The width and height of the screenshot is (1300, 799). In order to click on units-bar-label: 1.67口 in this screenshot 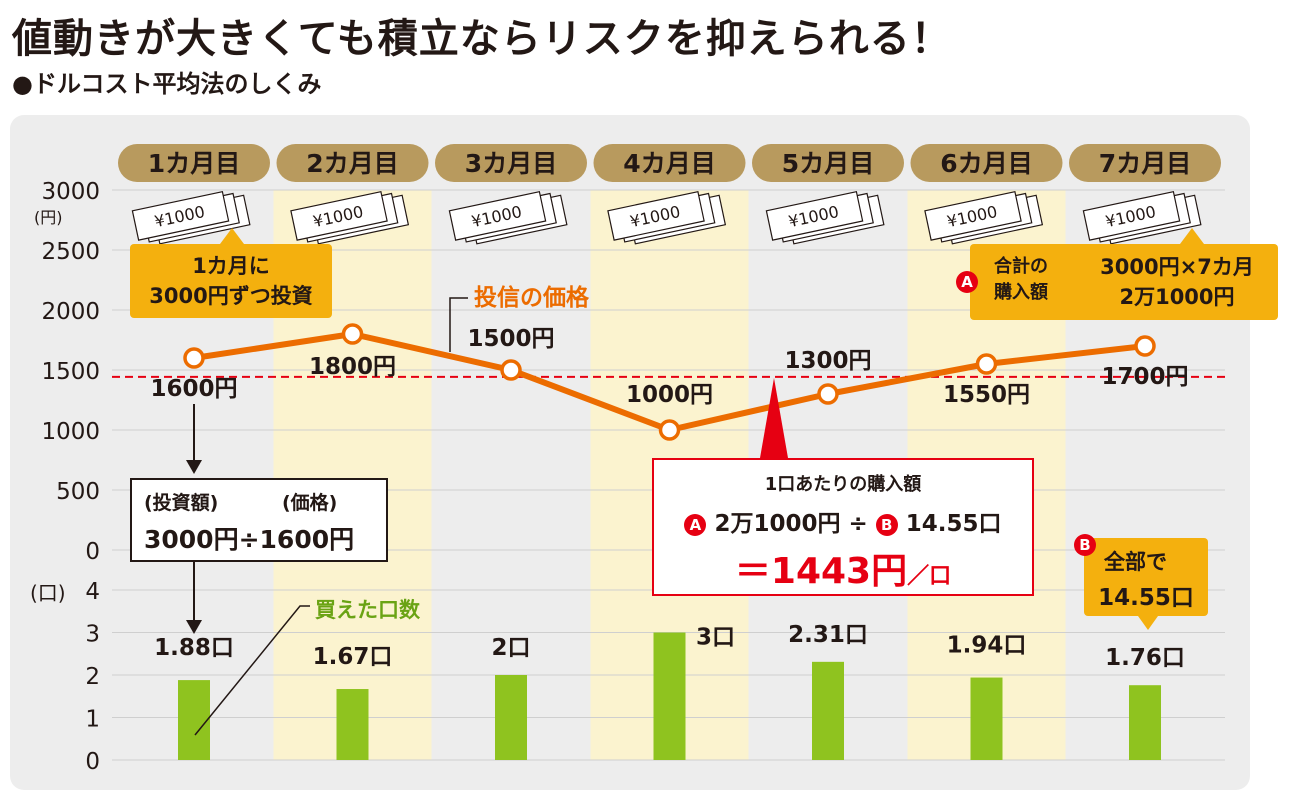, I will do `click(353, 657)`.